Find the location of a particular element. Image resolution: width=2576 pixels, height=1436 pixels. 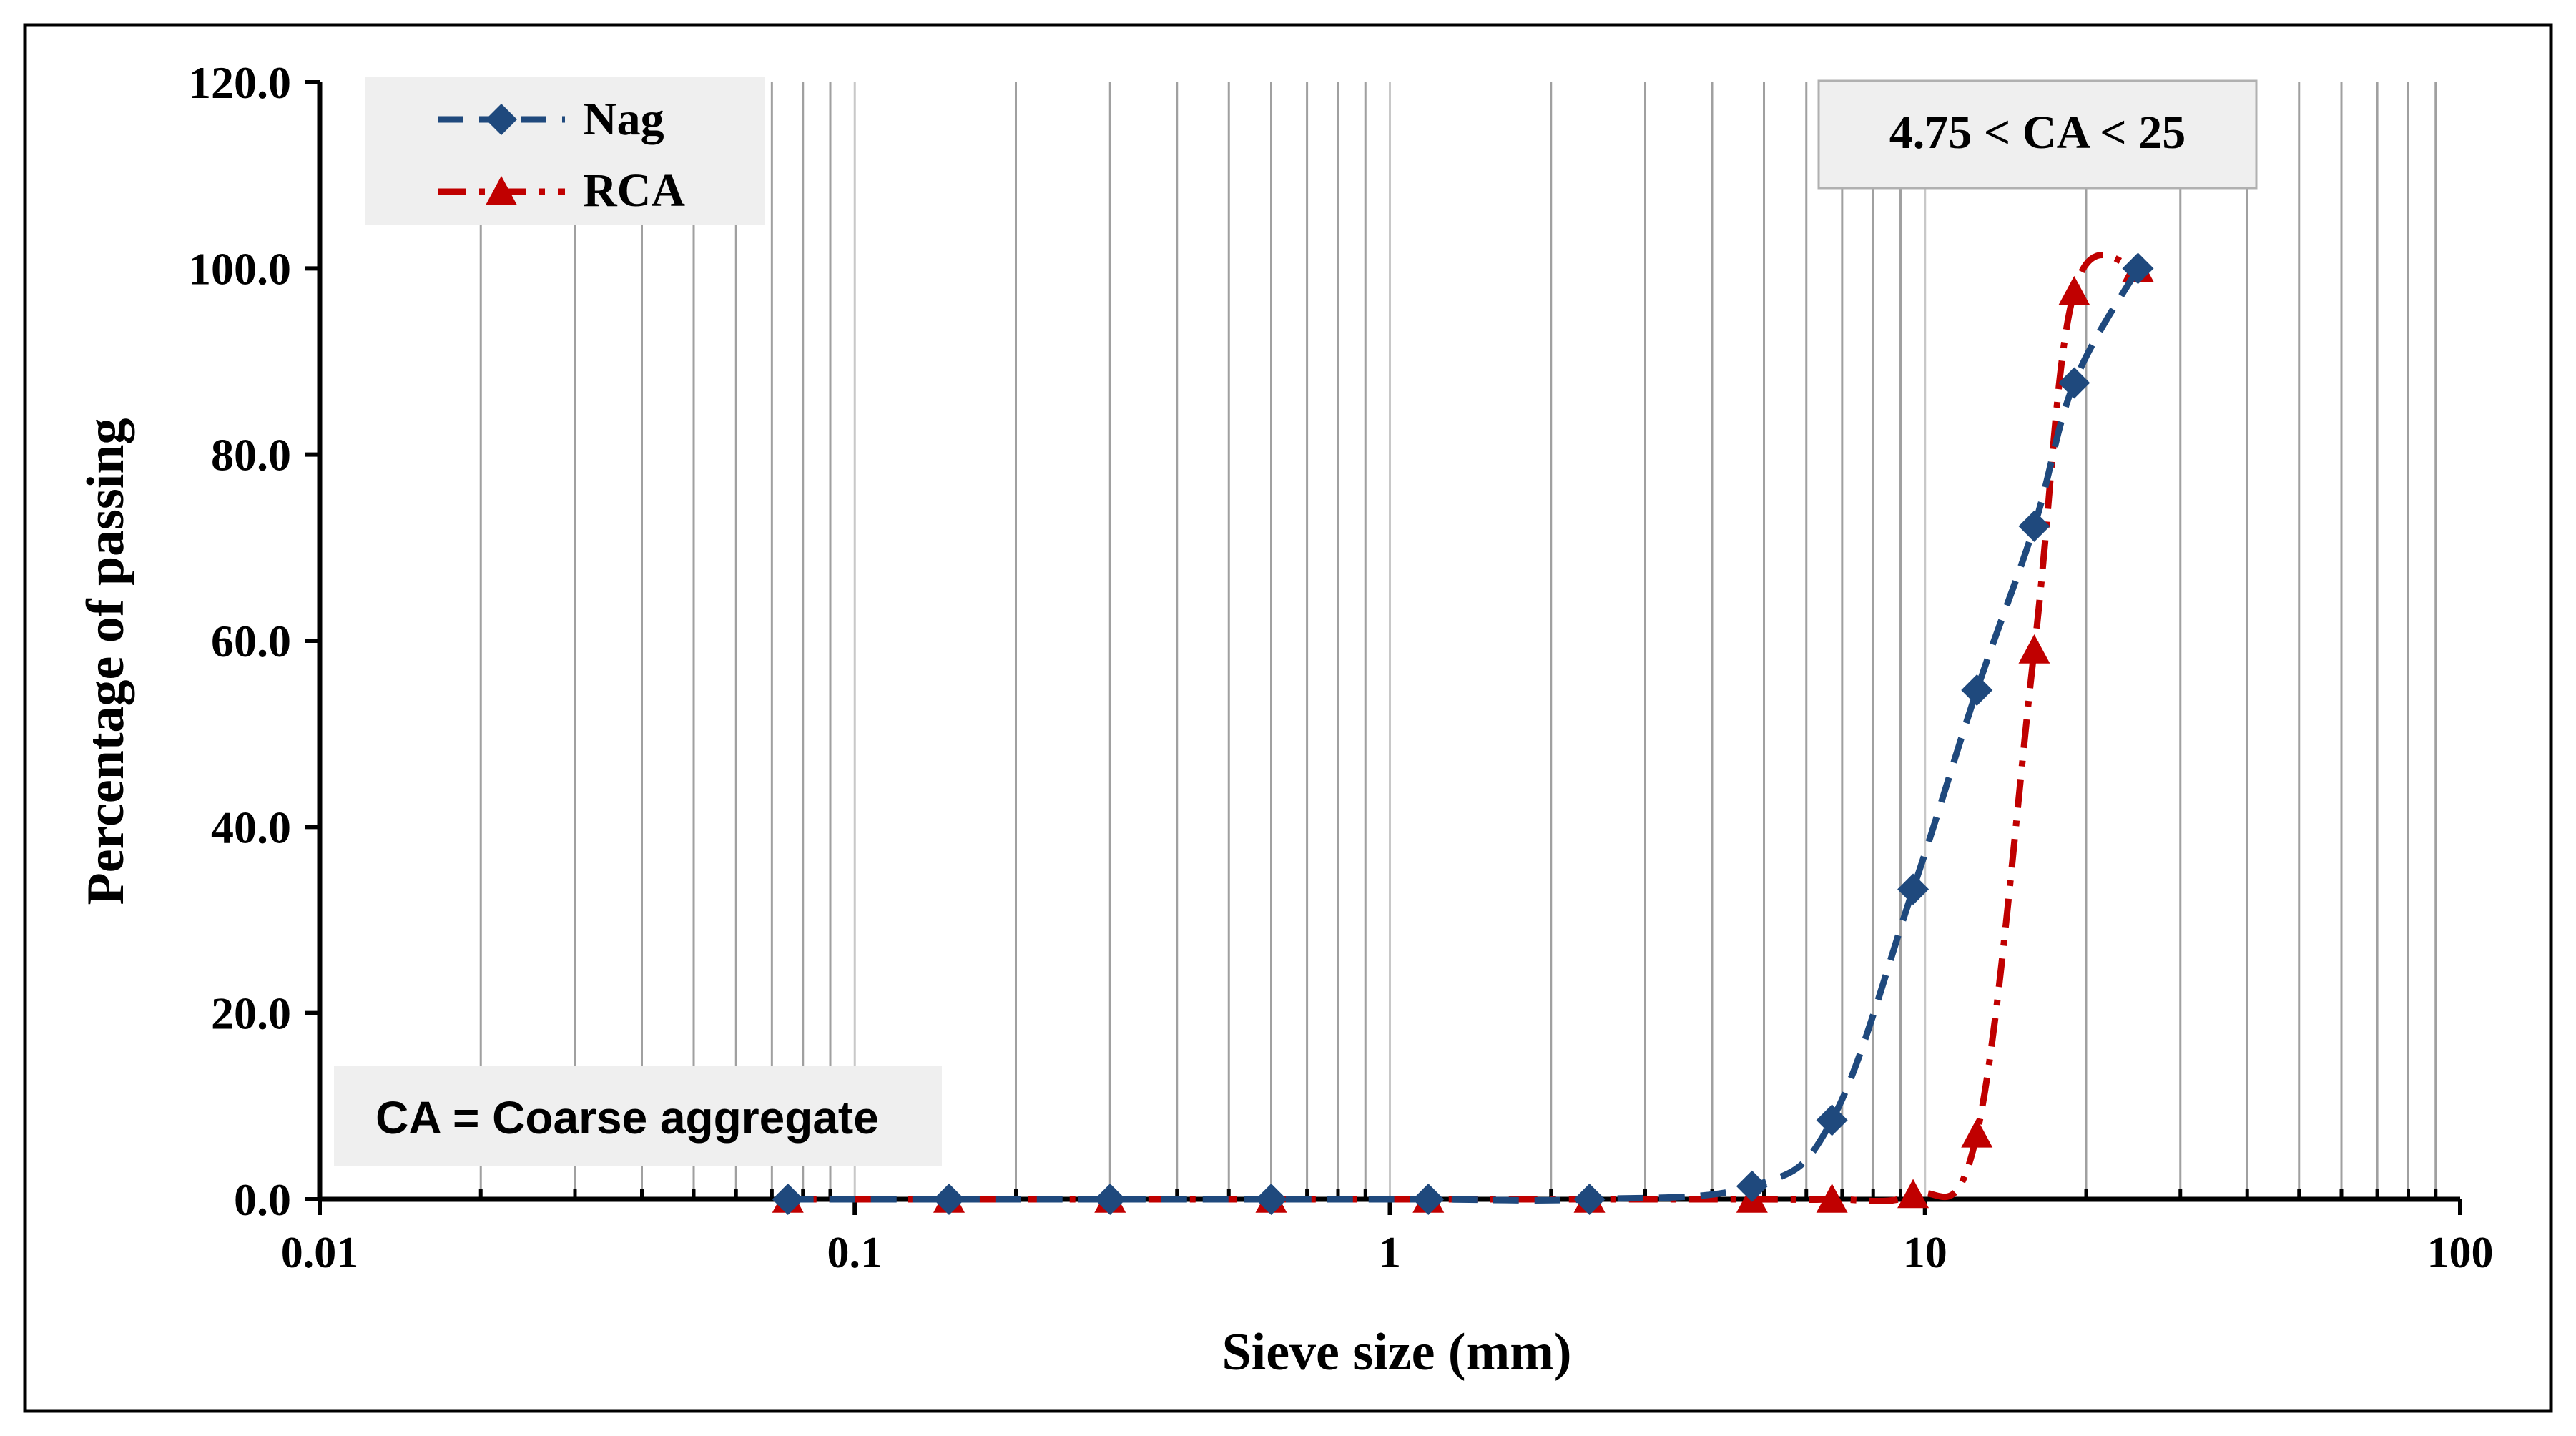

y-tick-label: 20.0 is located at coordinates (251, 1013).